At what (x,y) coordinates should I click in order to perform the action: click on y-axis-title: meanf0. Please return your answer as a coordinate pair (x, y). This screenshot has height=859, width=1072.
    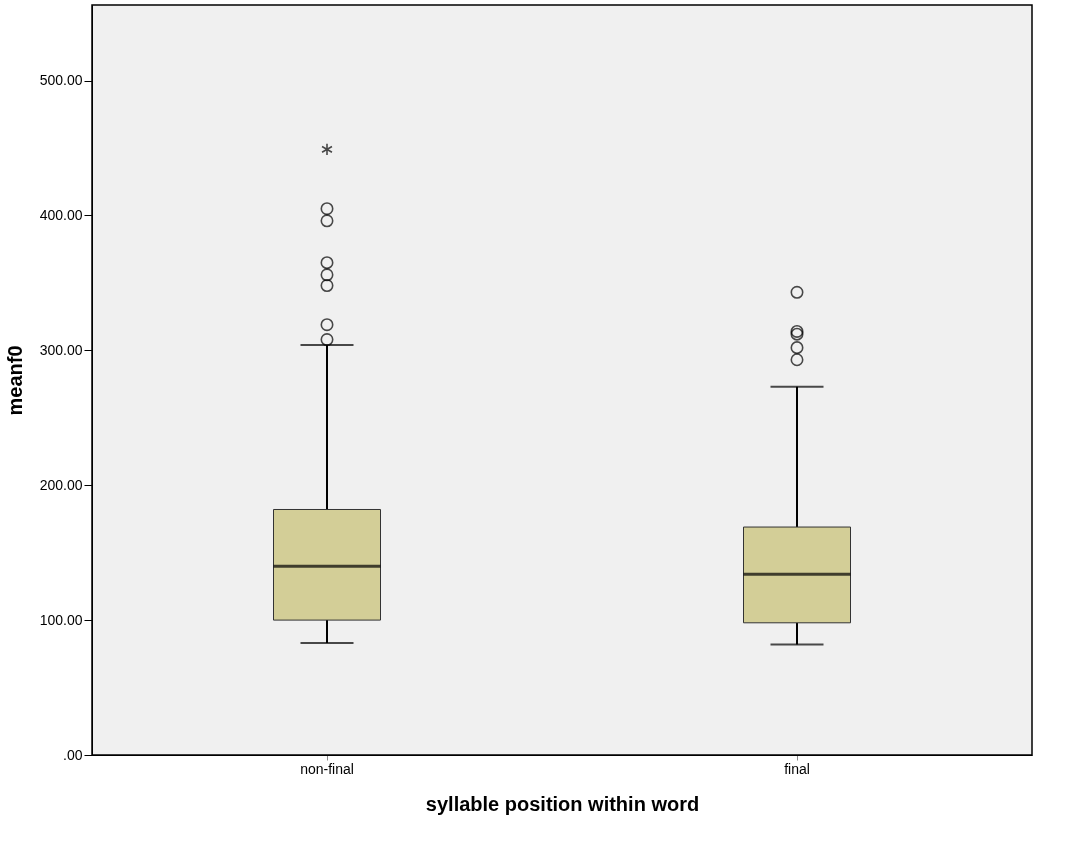
    Looking at the image, I should click on (14, 380).